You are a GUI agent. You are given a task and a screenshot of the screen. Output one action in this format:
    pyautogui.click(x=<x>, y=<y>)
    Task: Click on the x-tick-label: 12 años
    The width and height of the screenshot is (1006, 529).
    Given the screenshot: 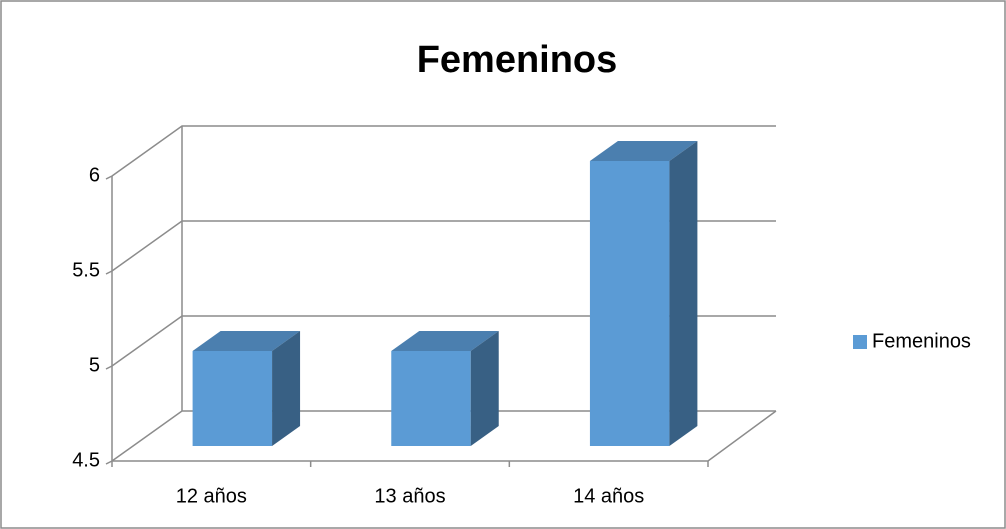 What is the action you would take?
    pyautogui.click(x=211, y=496)
    